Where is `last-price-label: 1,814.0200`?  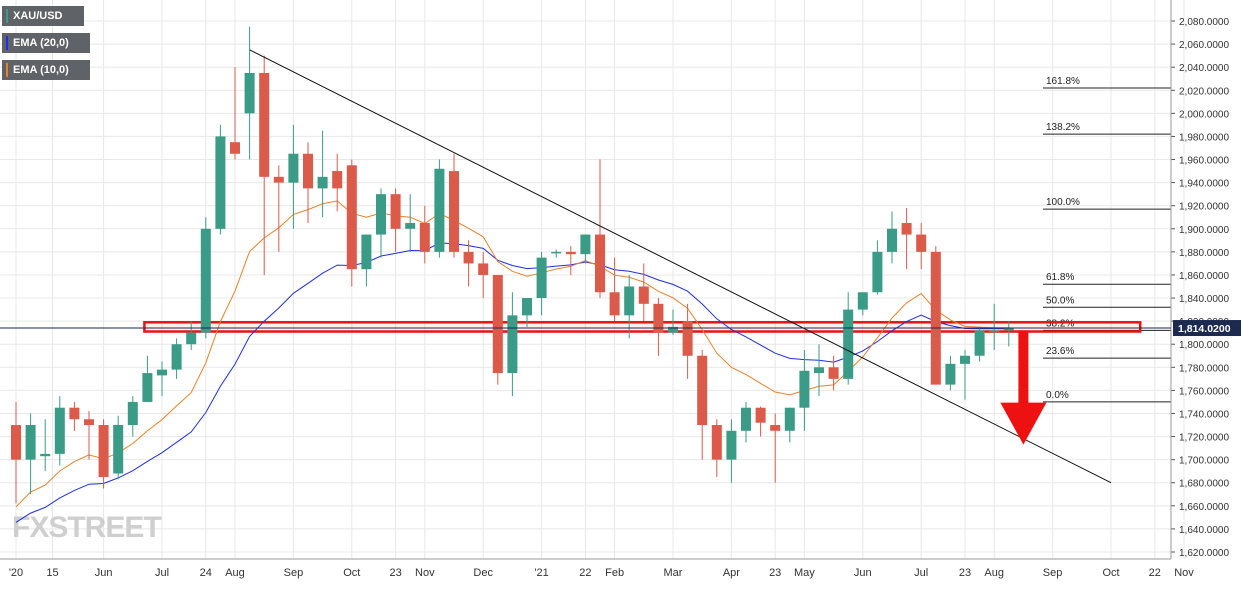 last-price-label: 1,814.0200 is located at coordinates (1204, 329).